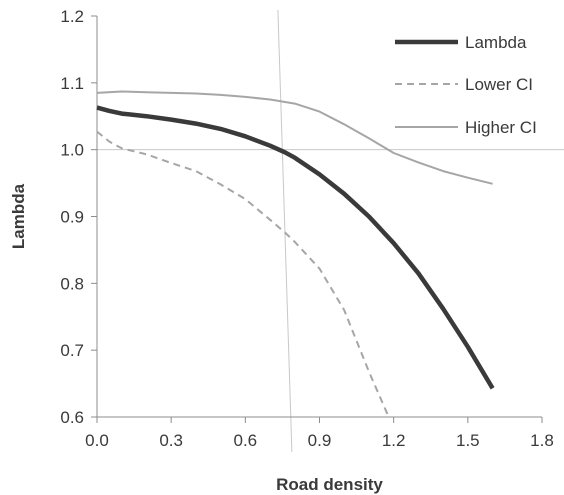 This screenshot has height=495, width=564. I want to click on x-axis-ticks: 0.0 0.3 0.6 0.9 1.2 1.5 1.8, so click(319, 433).